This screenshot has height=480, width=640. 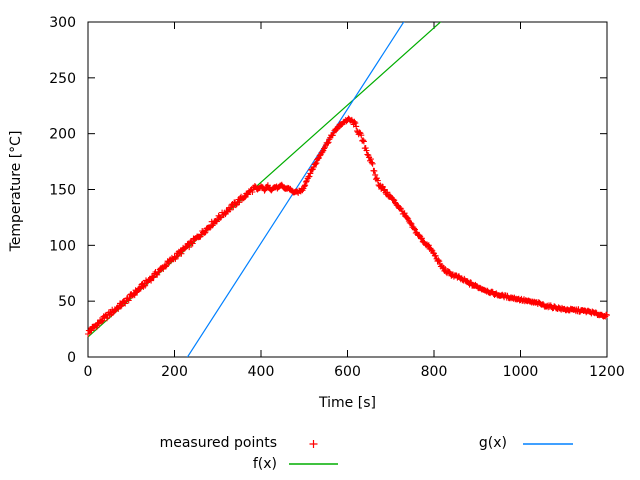 What do you see at coordinates (264, 464) in the screenshot?
I see `legend-label-f: f(x)` at bounding box center [264, 464].